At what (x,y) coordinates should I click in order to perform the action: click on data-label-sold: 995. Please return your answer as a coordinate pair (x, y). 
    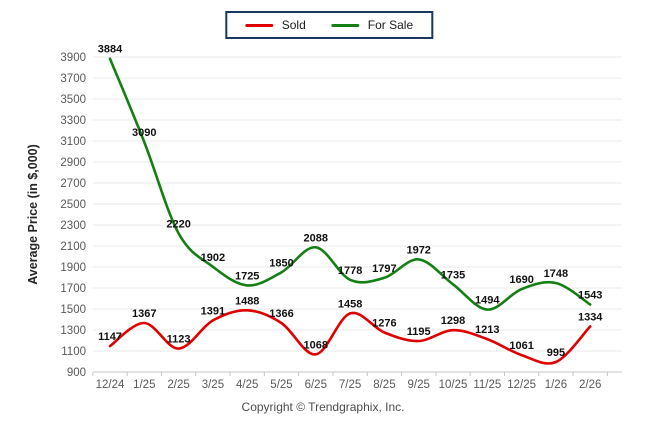
    Looking at the image, I should click on (556, 353).